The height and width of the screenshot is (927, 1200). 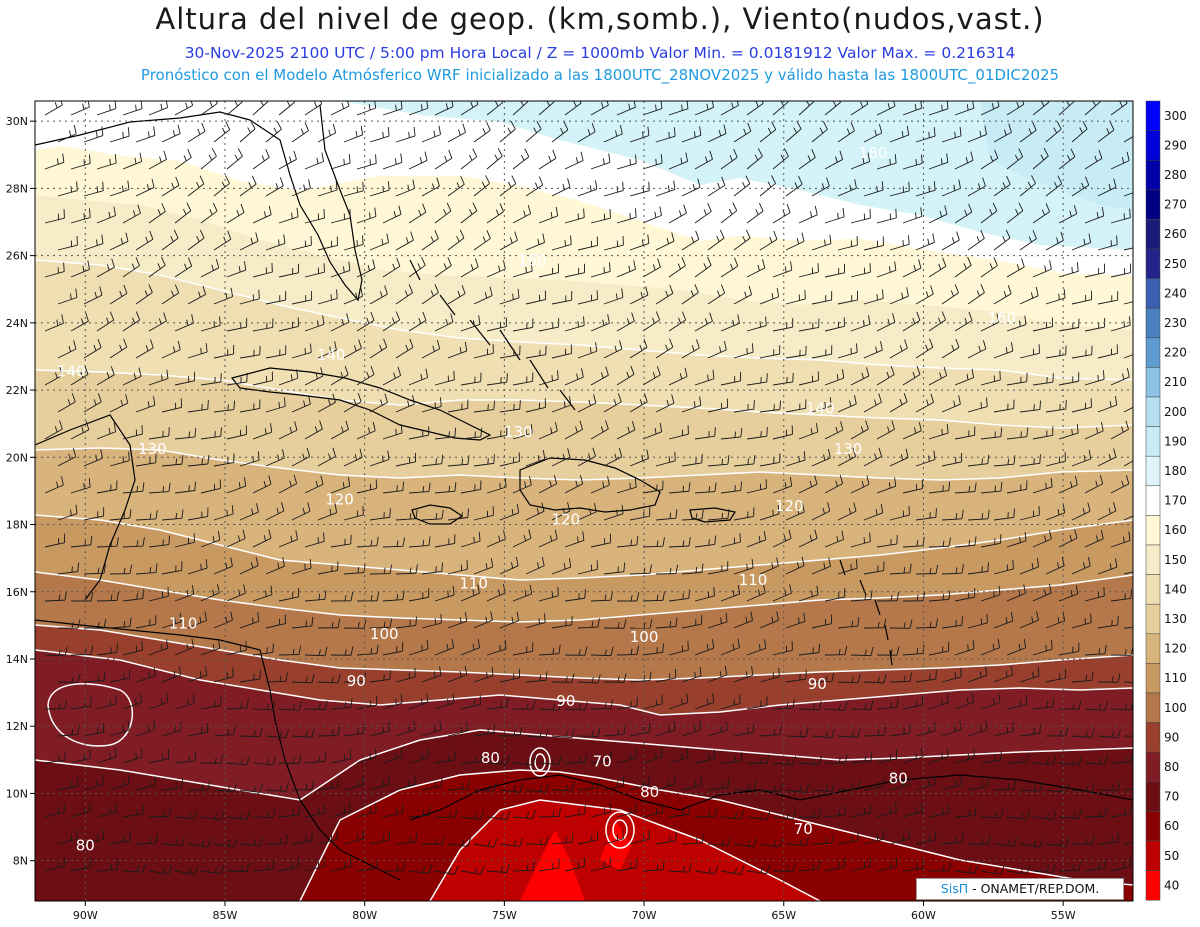 What do you see at coordinates (712, 515) in the screenshot?
I see `puerto-rico-coast` at bounding box center [712, 515].